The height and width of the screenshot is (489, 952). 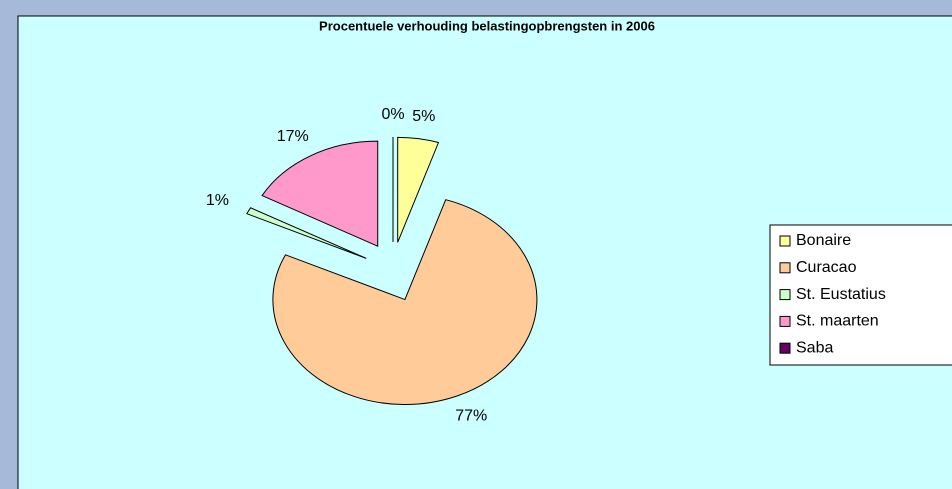 What do you see at coordinates (217, 200) in the screenshot?
I see `data-label: 1%` at bounding box center [217, 200].